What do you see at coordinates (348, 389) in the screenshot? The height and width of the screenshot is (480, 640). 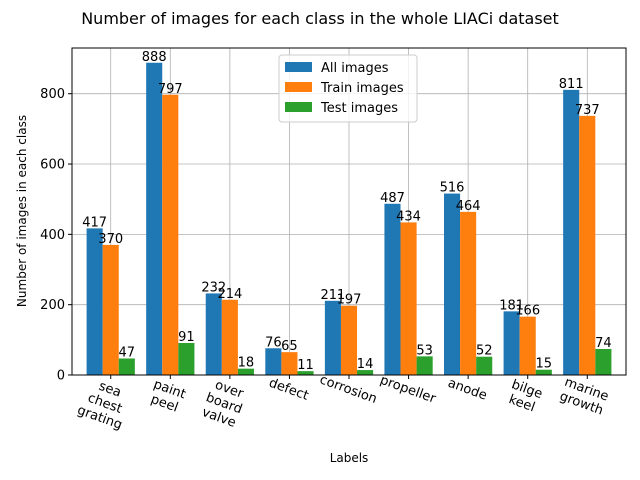 I see `x-tick-label: corrosion` at bounding box center [348, 389].